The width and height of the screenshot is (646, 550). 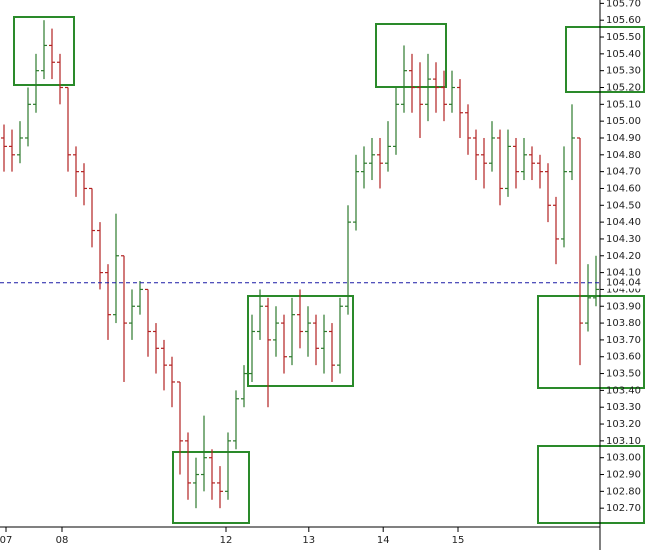 I want to click on y-tick-label: 105.60, so click(x=623, y=20).